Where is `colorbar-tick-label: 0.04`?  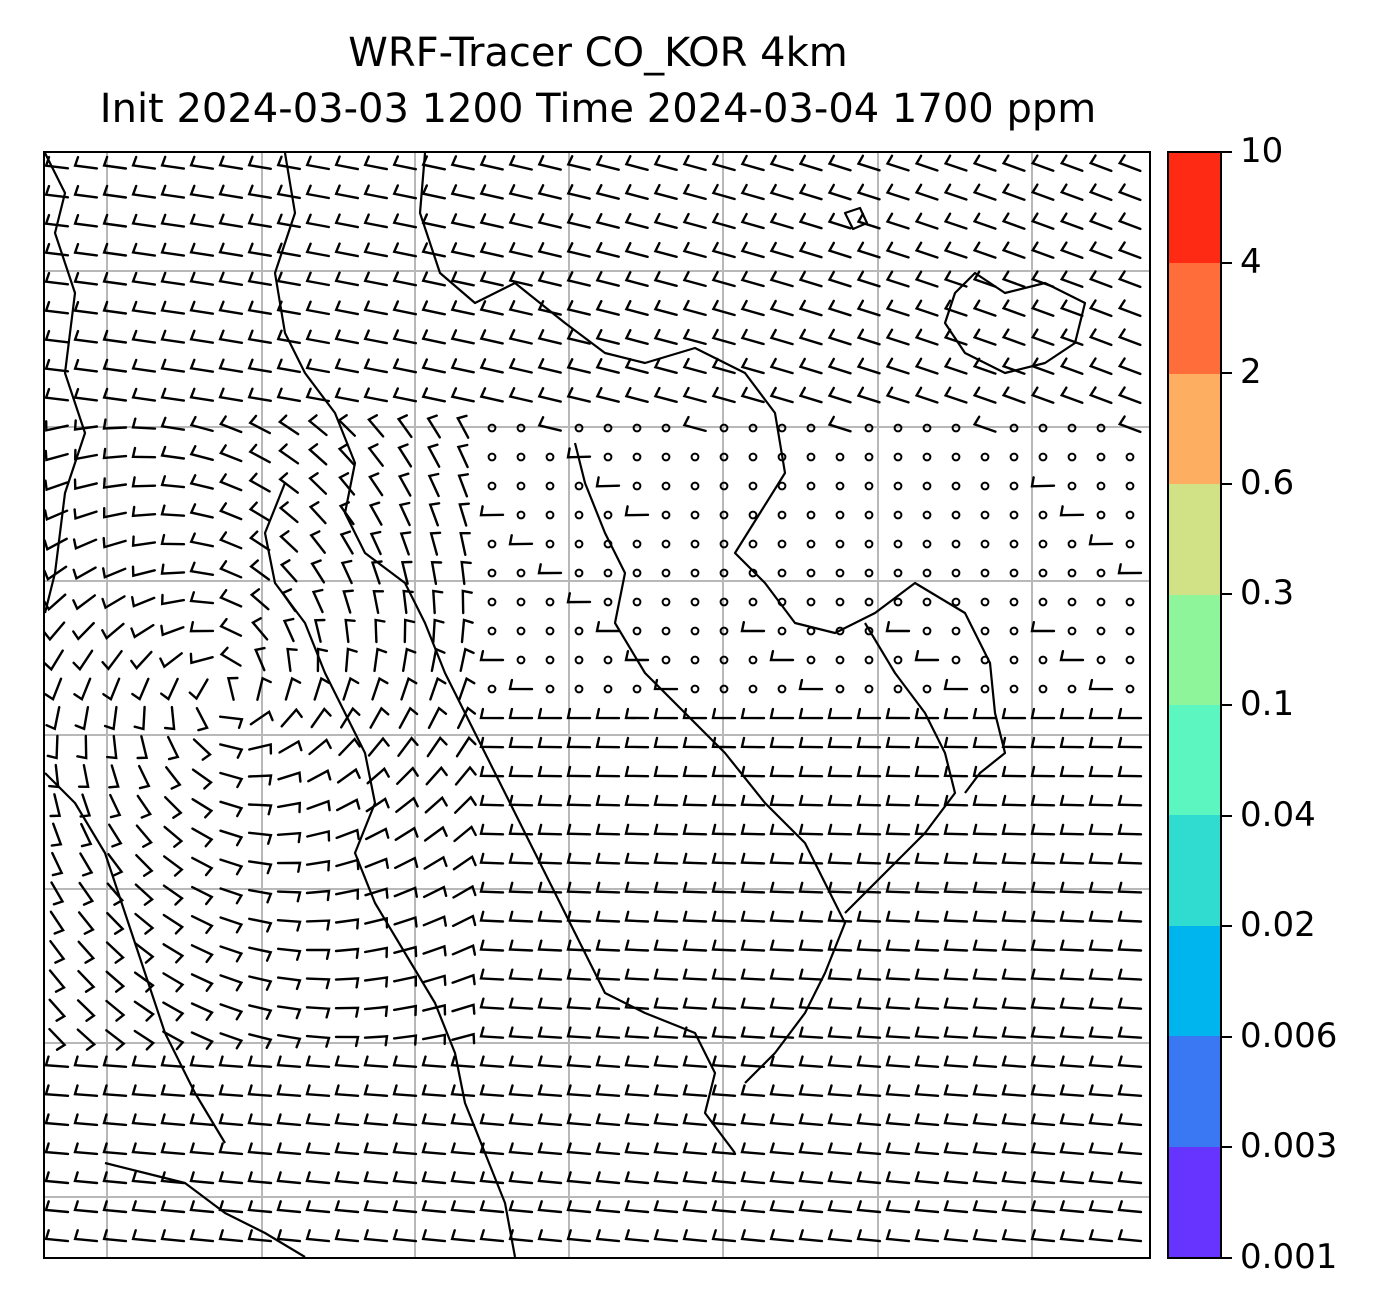 colorbar-tick-label: 0.04 is located at coordinates (1278, 814).